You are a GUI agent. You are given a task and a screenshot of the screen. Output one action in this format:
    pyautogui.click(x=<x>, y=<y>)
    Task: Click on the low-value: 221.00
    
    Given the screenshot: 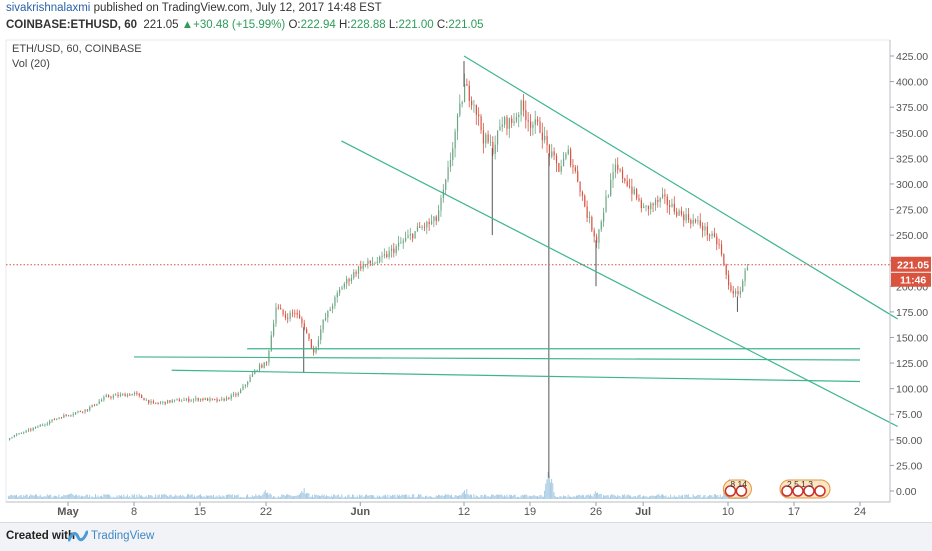 What is the action you would take?
    pyautogui.click(x=416, y=25)
    